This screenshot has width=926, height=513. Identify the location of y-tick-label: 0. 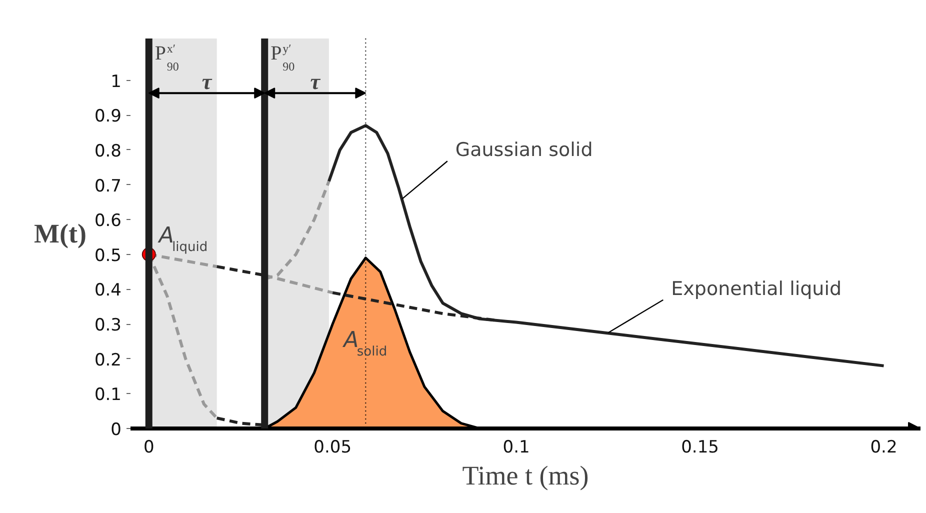
(116, 430).